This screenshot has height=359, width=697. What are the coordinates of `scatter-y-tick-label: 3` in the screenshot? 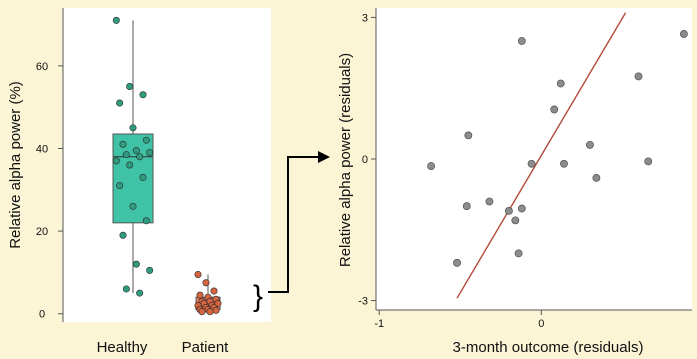 It's located at (365, 18).